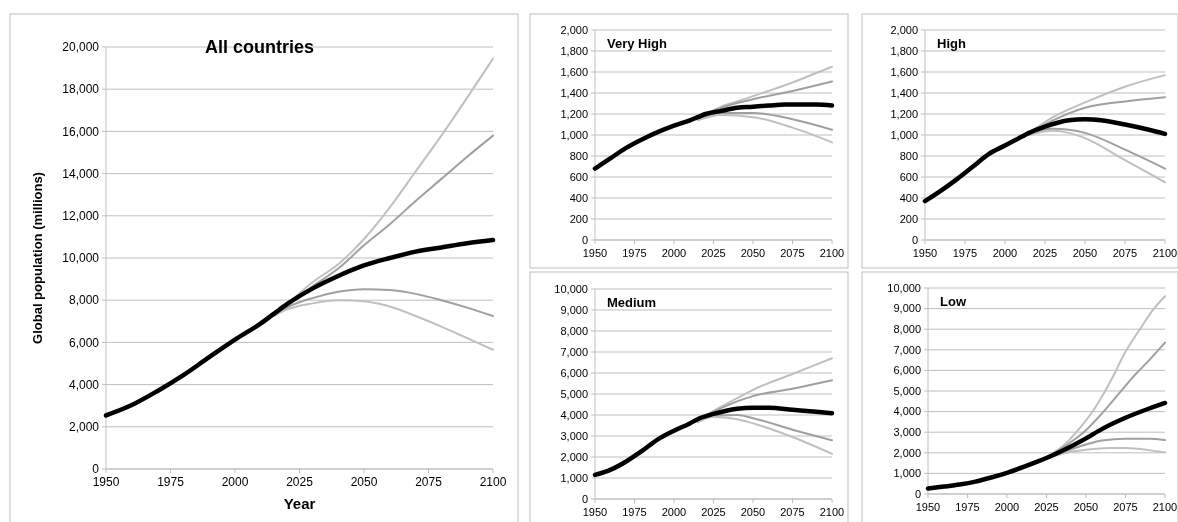 This screenshot has width=1178, height=522. What do you see at coordinates (951, 43) in the screenshot?
I see `text: High` at bounding box center [951, 43].